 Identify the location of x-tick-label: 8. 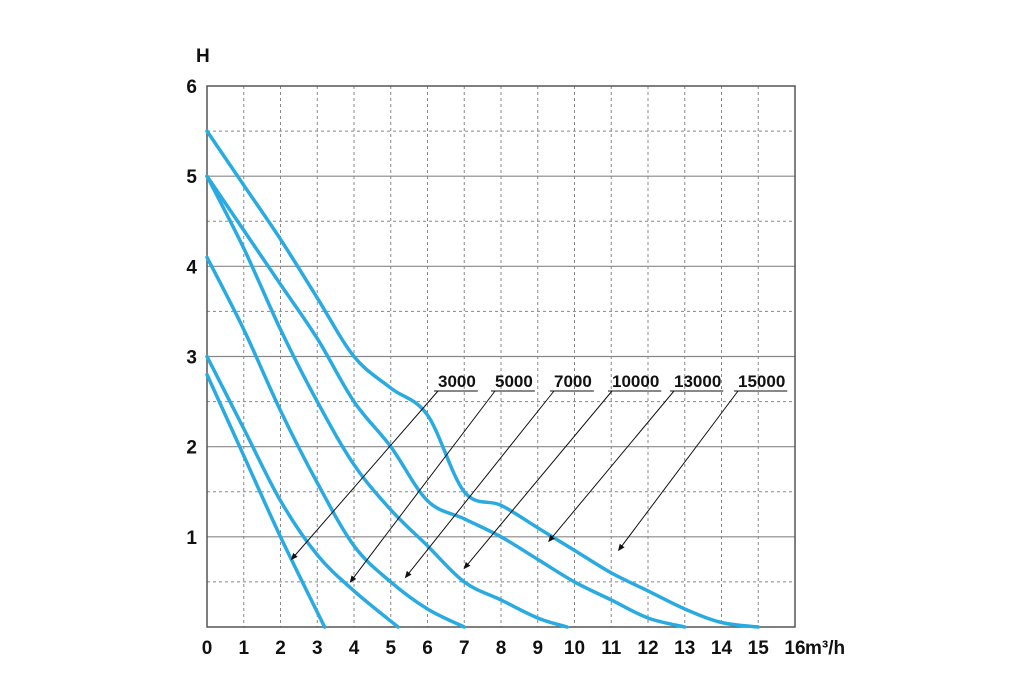
(501, 648).